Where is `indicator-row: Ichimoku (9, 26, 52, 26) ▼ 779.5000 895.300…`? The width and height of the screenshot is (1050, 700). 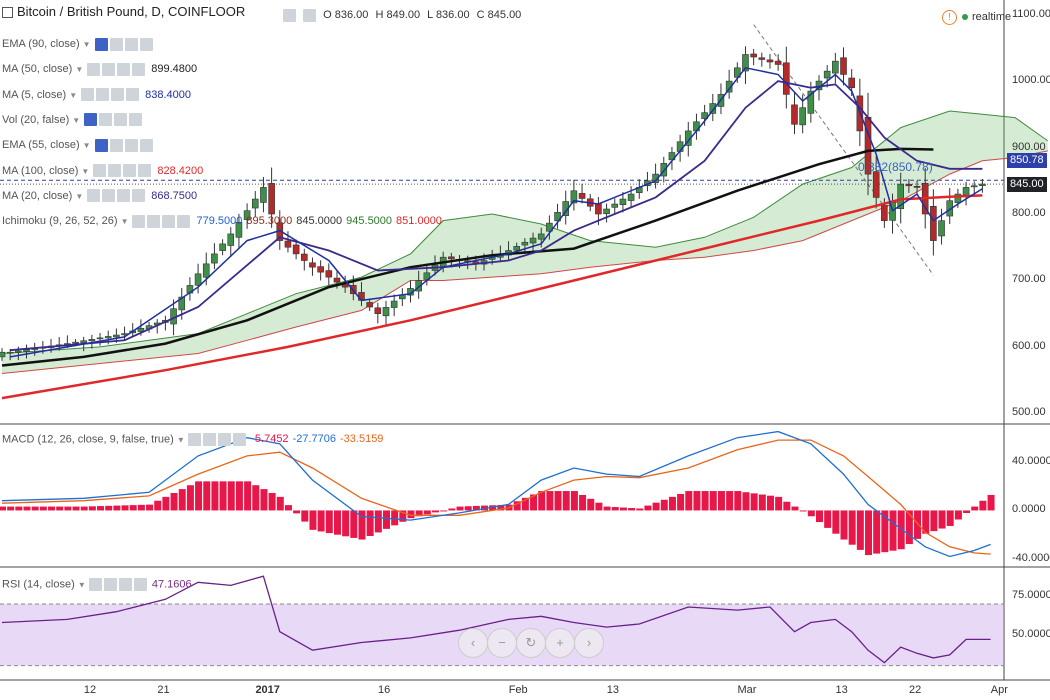
indicator-row: Ichimoku (9, 26, 52, 26) ▼ 779.5000 895.300… is located at coordinates (222, 221).